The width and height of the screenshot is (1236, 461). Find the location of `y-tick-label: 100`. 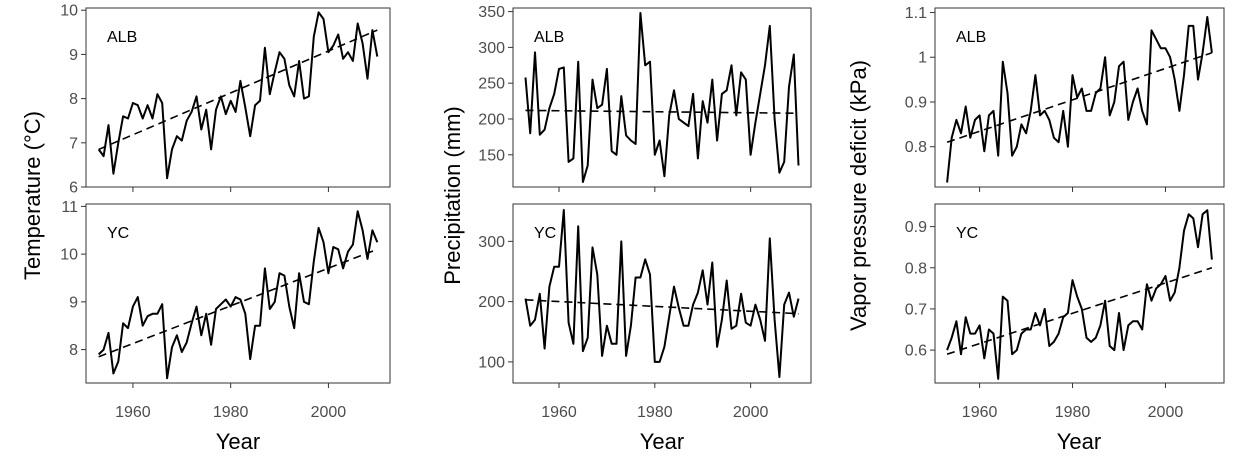

y-tick-label: 100 is located at coordinates (491, 362).